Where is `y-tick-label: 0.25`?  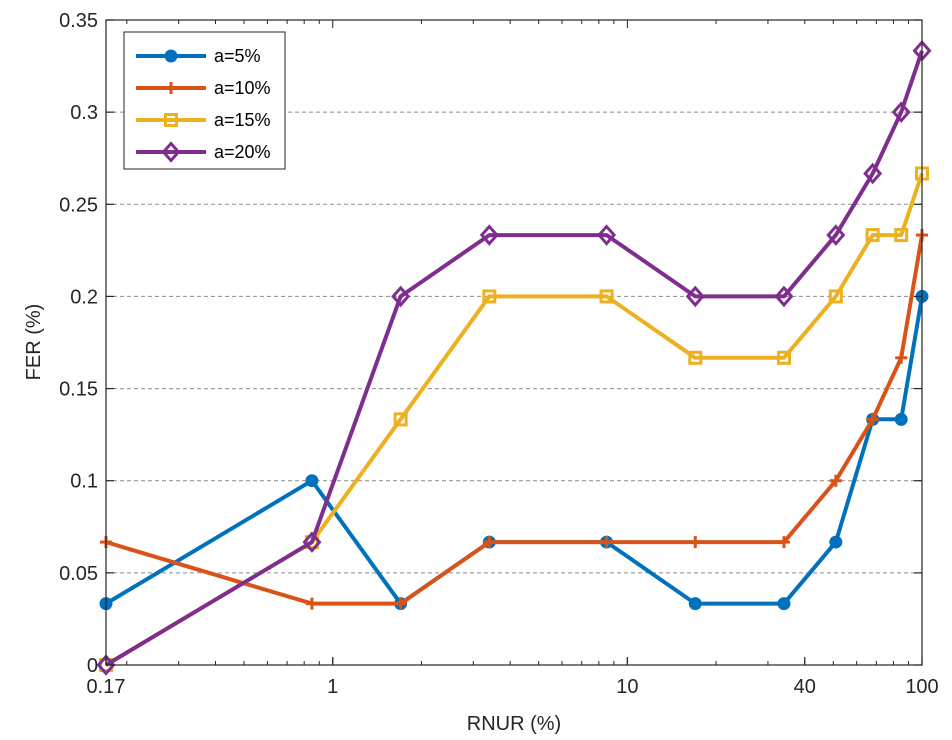 y-tick-label: 0.25 is located at coordinates (78, 205).